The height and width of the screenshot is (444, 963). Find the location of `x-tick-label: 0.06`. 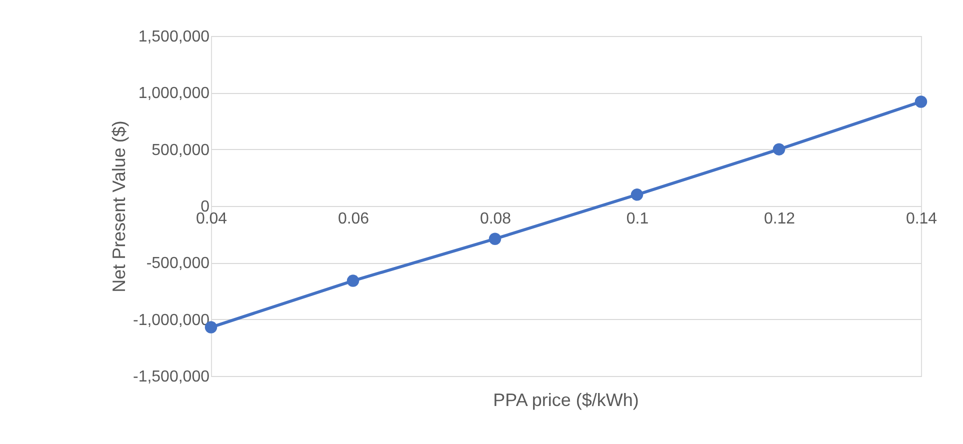

x-tick-label: 0.06 is located at coordinates (354, 219).